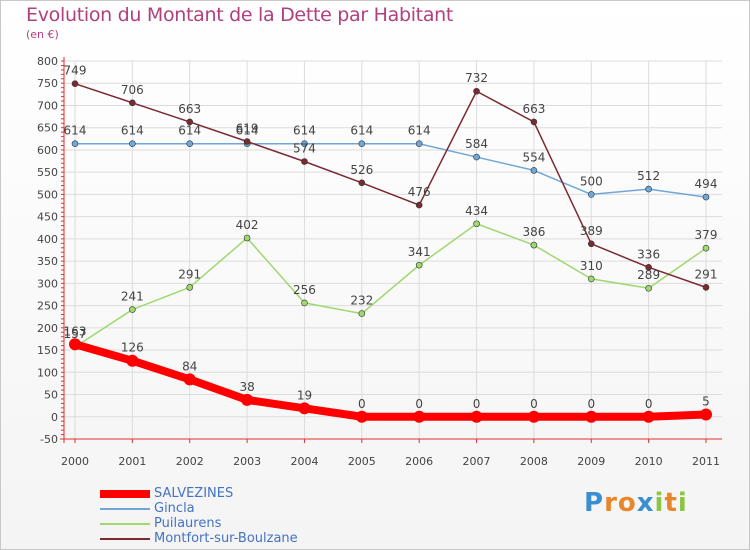 The width and height of the screenshot is (750, 550). Describe the element at coordinates (75, 461) in the screenshot. I see `x-tick-label: 2000` at that location.